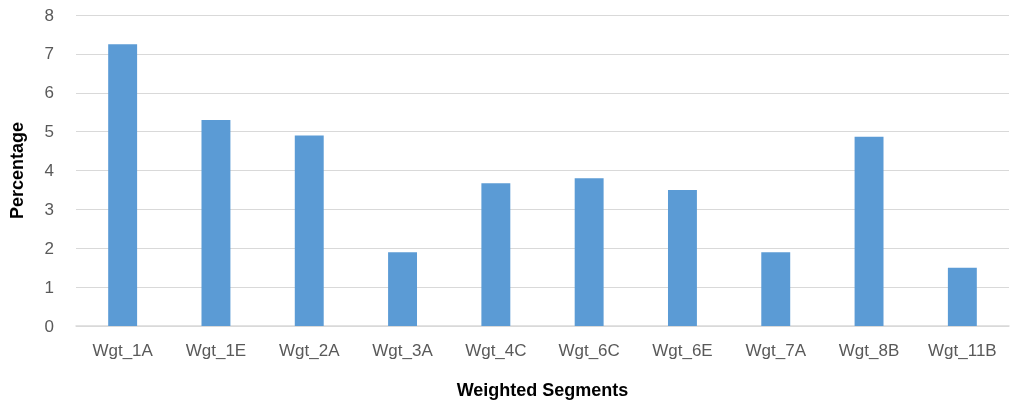 The image size is (1023, 414). I want to click on y-tick-label: 1, so click(49, 287).